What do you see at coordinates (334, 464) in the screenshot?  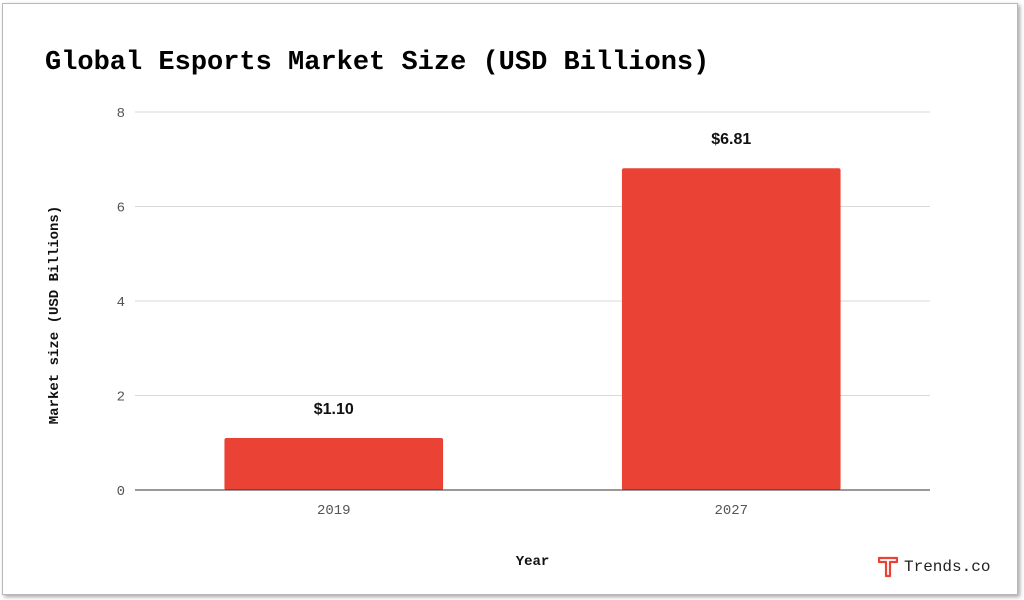 I see `bar-2019` at bounding box center [334, 464].